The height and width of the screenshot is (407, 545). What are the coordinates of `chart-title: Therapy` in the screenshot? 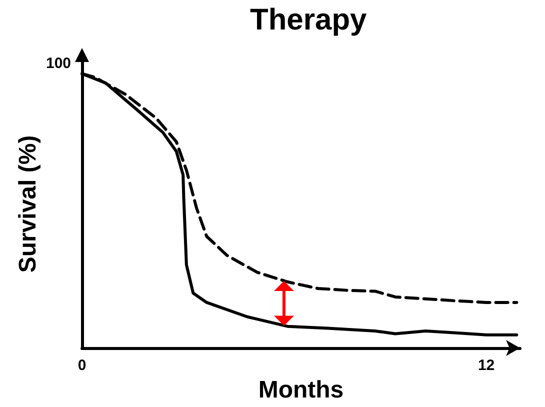 It's located at (309, 20).